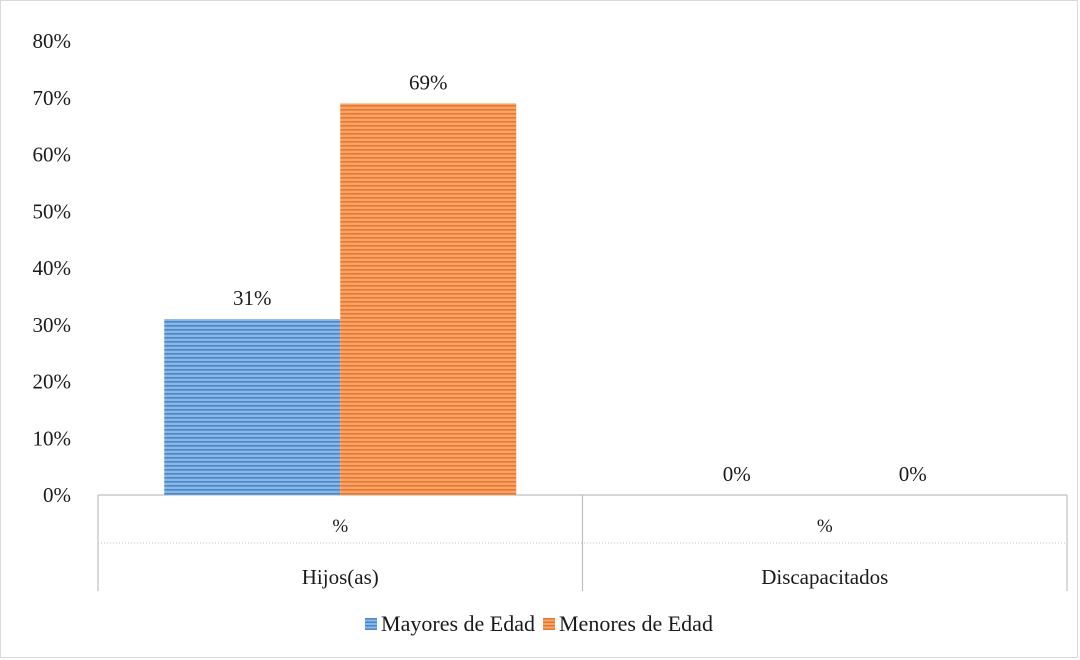 This screenshot has width=1080, height=660. Describe the element at coordinates (52, 155) in the screenshot. I see `y-tick-label: 60%` at that location.